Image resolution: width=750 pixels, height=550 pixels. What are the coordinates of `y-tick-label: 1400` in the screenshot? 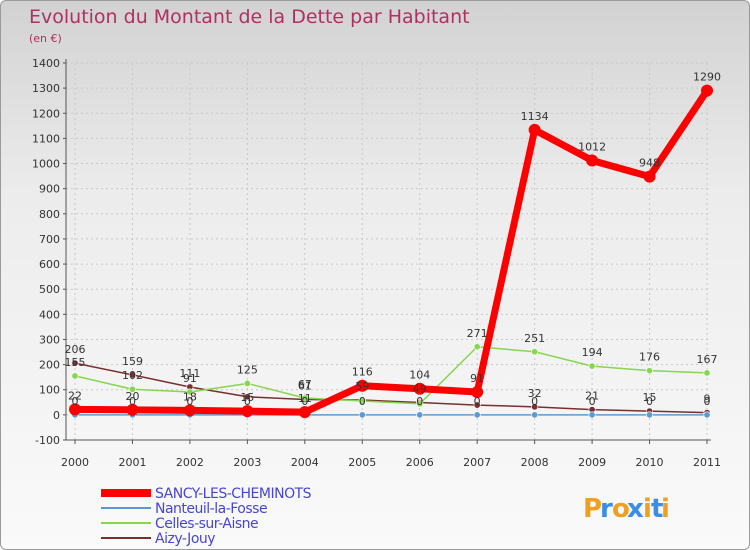 It's located at (46, 63).